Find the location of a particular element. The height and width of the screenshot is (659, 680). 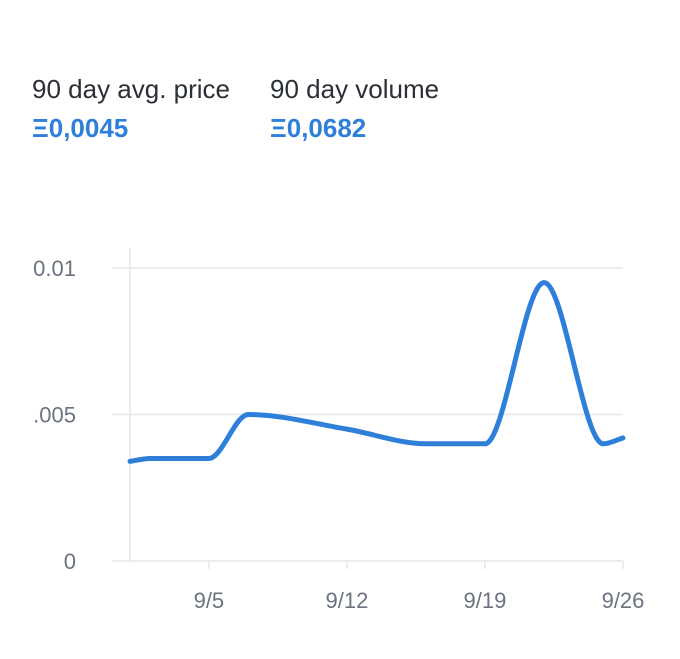

avg-price-stat: 90 day avg. price Ξ0,0045 is located at coordinates (131, 109).